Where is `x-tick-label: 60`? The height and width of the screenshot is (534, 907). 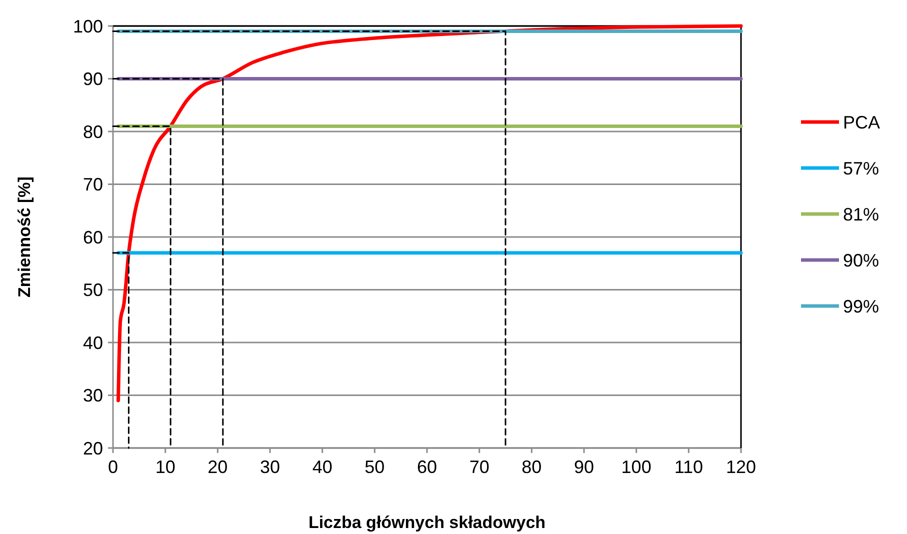
x-tick-label: 60 is located at coordinates (427, 467).